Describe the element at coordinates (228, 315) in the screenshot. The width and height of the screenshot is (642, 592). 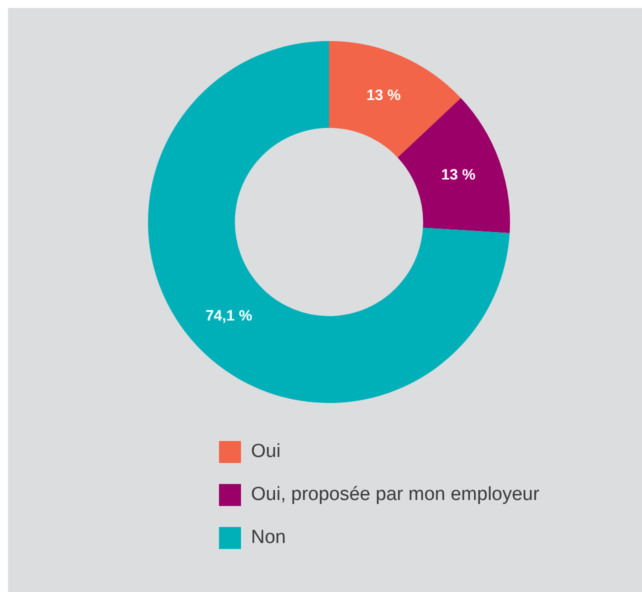
I see `data-label: 74,1 %` at that location.